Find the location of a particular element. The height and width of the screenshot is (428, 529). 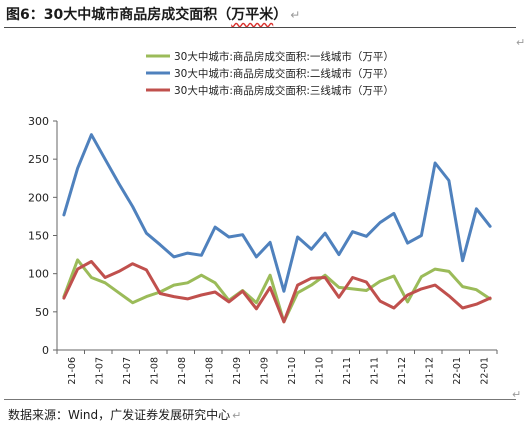

legend-label: 30大中城市:商品房成交面积:二线城市（万平） is located at coordinates (284, 73).